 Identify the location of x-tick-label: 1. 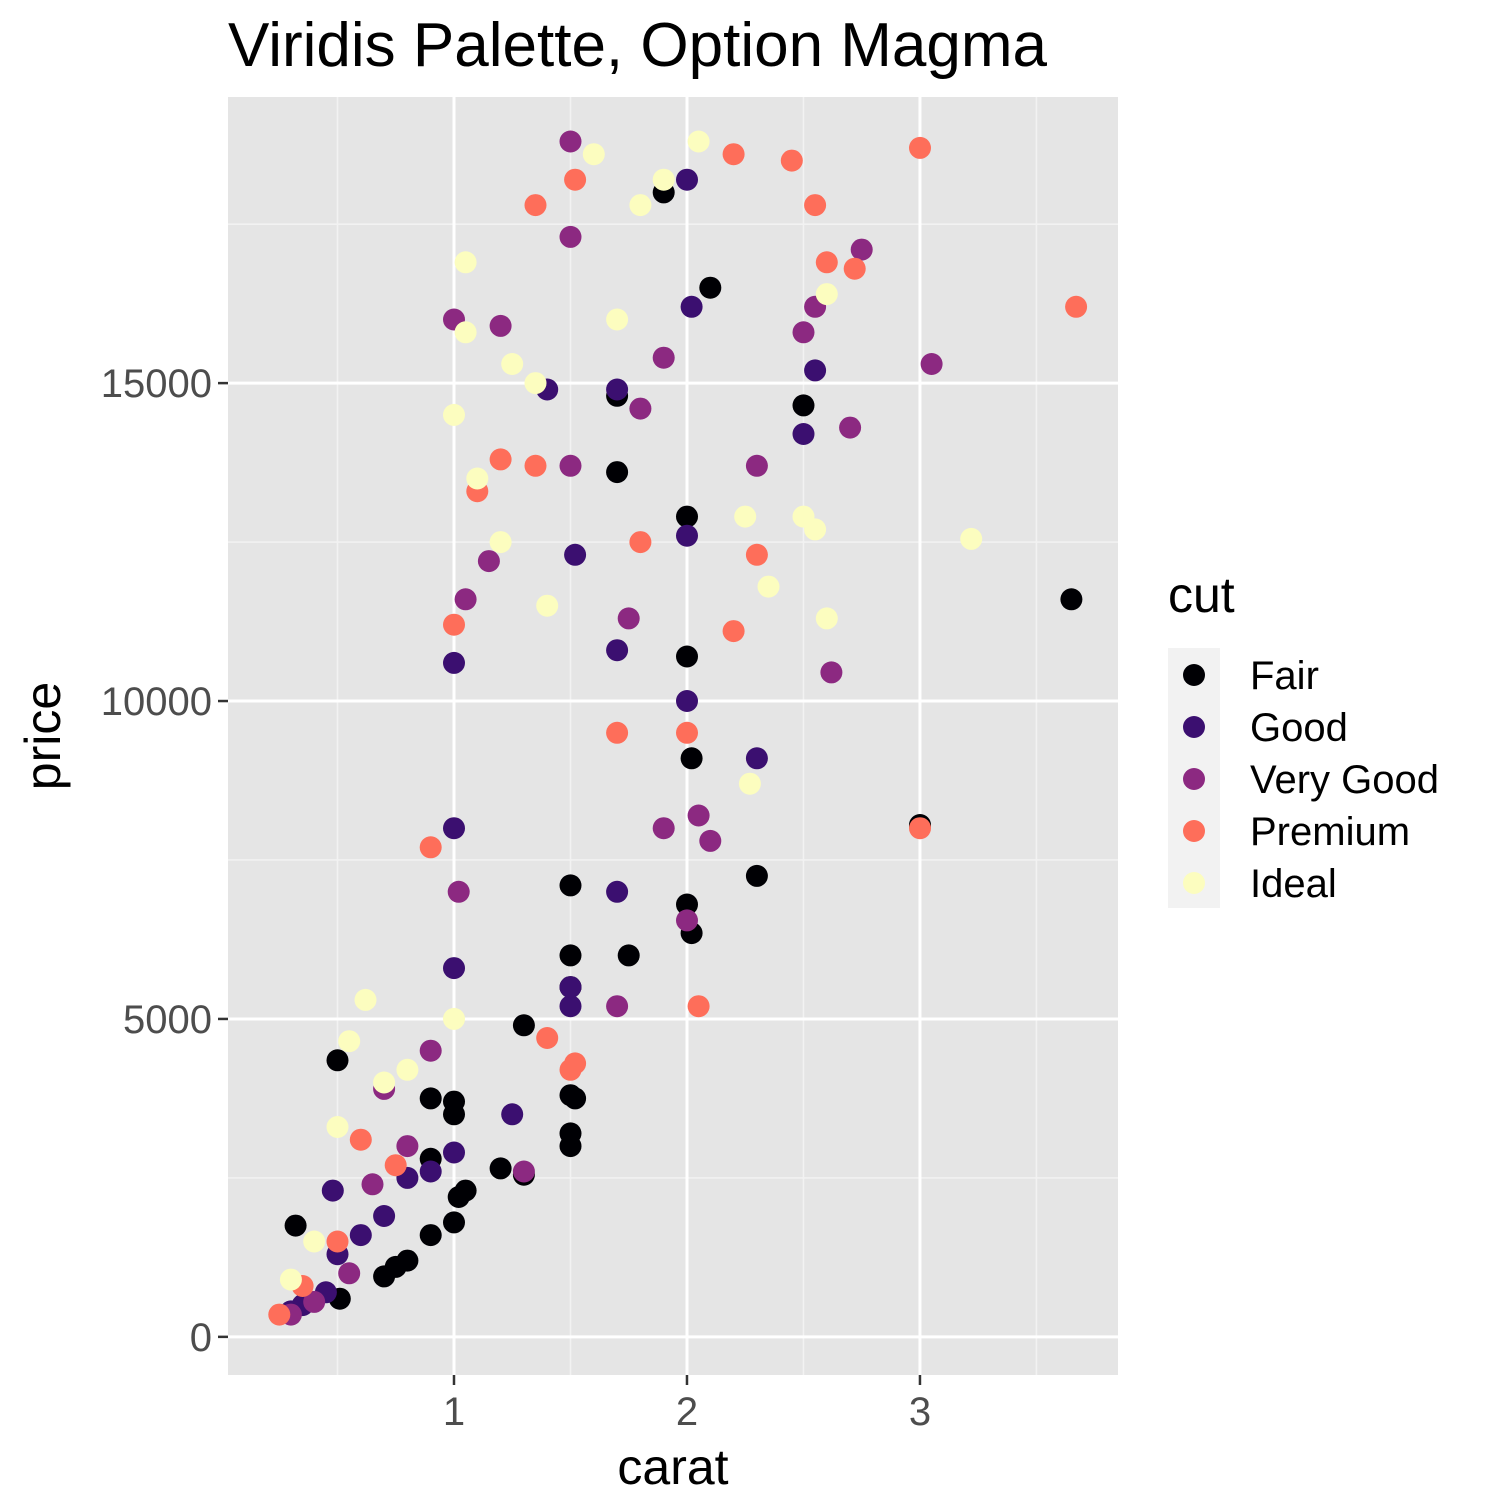
(454, 1412).